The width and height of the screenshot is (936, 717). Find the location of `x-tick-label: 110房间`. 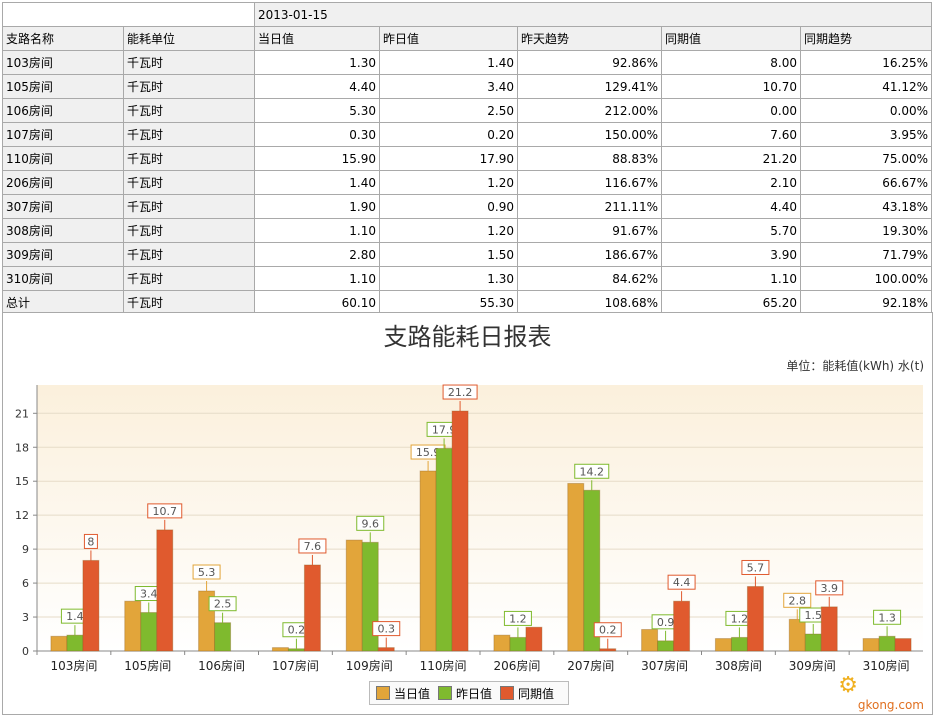

x-tick-label: 110房间 is located at coordinates (443, 665).